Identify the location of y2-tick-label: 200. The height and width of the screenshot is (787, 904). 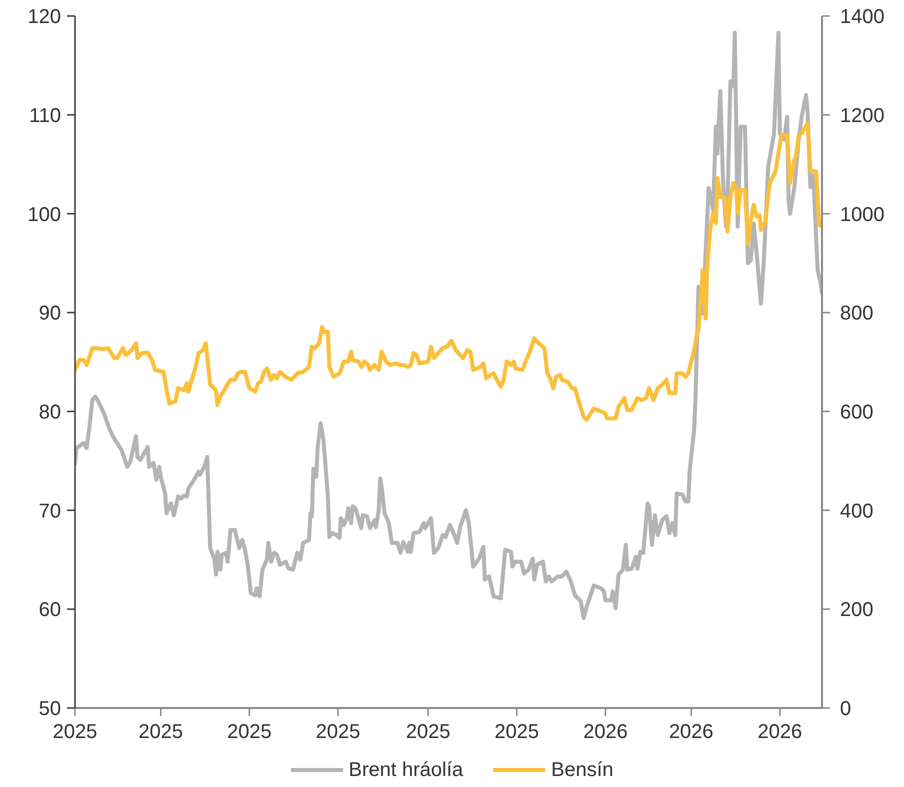
(857, 610).